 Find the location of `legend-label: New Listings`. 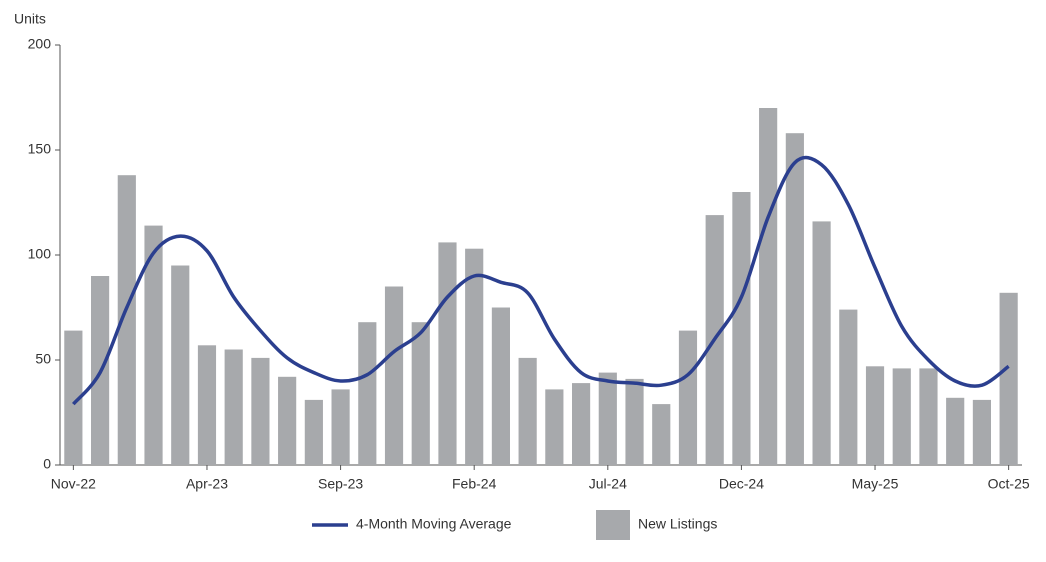

legend-label: New Listings is located at coordinates (677, 524).